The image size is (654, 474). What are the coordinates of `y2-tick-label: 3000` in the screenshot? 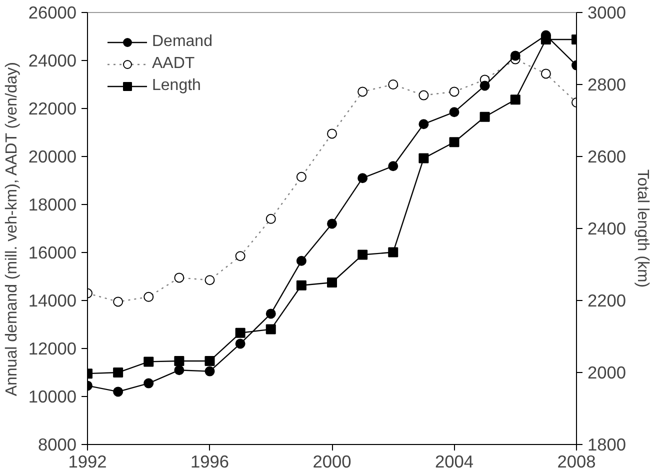 It's located at (607, 12).